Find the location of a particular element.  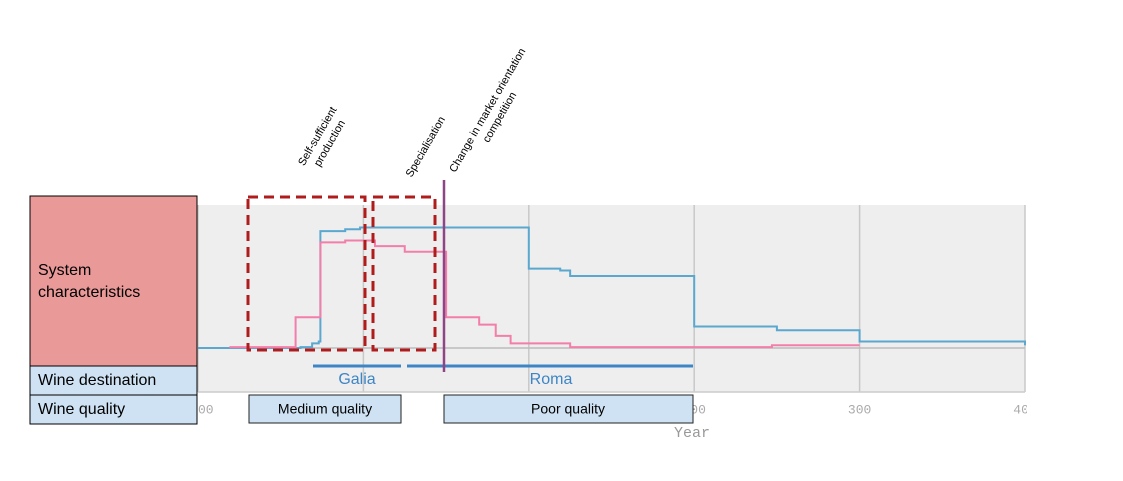

series-line is located at coordinates (544, 294).